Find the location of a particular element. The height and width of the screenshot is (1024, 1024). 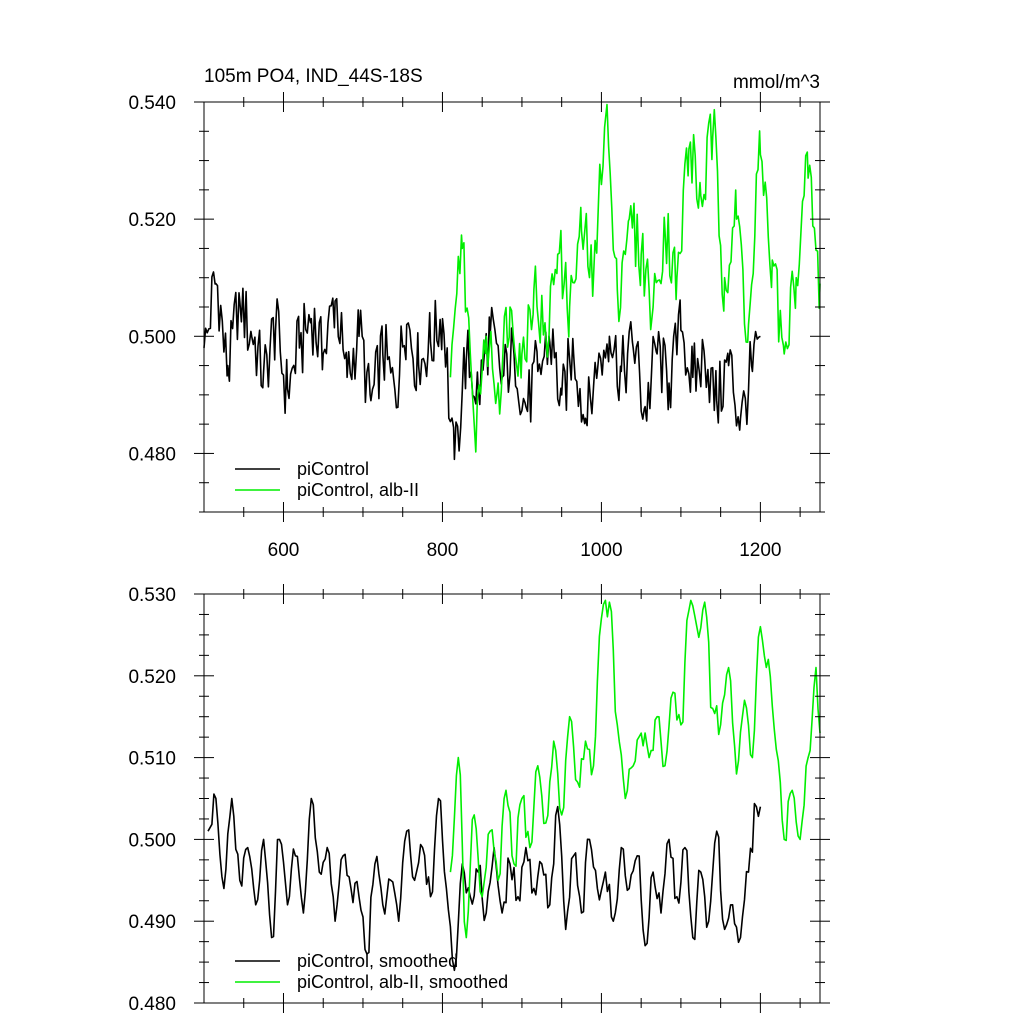

legend-label-picontrol-smoothed: piControl, smoothed is located at coordinates (377, 961).